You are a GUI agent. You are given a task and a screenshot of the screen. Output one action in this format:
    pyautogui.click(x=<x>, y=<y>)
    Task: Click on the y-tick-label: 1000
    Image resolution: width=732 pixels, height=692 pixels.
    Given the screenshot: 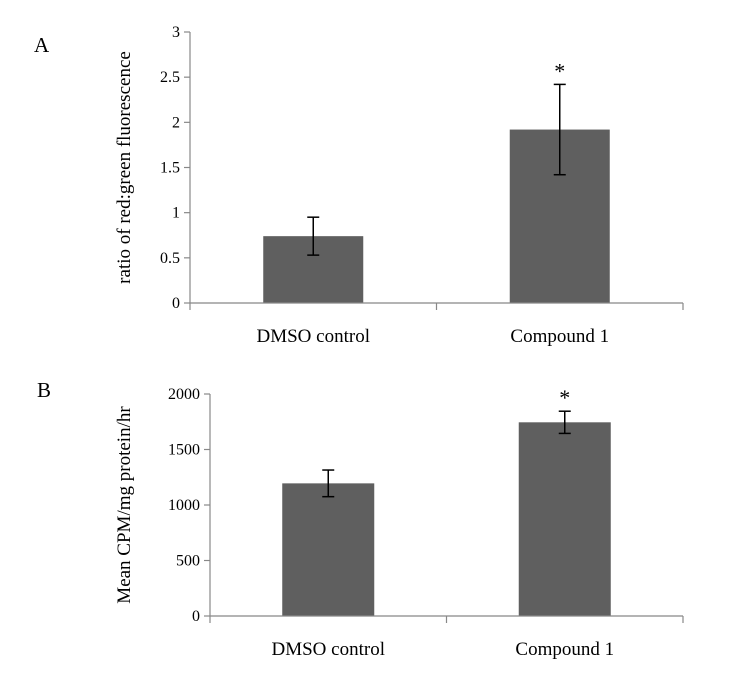 What is the action you would take?
    pyautogui.click(x=184, y=505)
    